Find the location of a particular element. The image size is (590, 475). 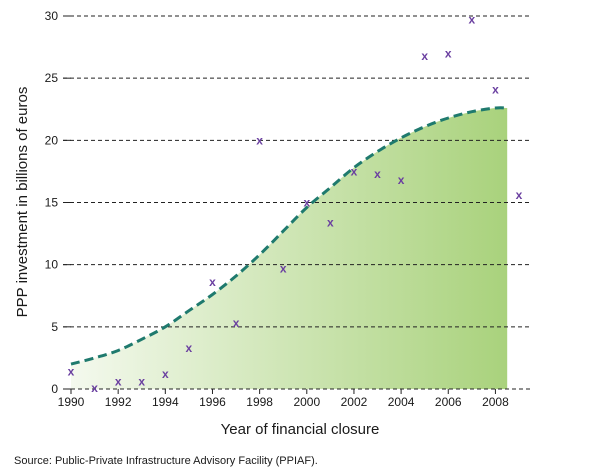

y-tick-label: 10 is located at coordinates (52, 265).